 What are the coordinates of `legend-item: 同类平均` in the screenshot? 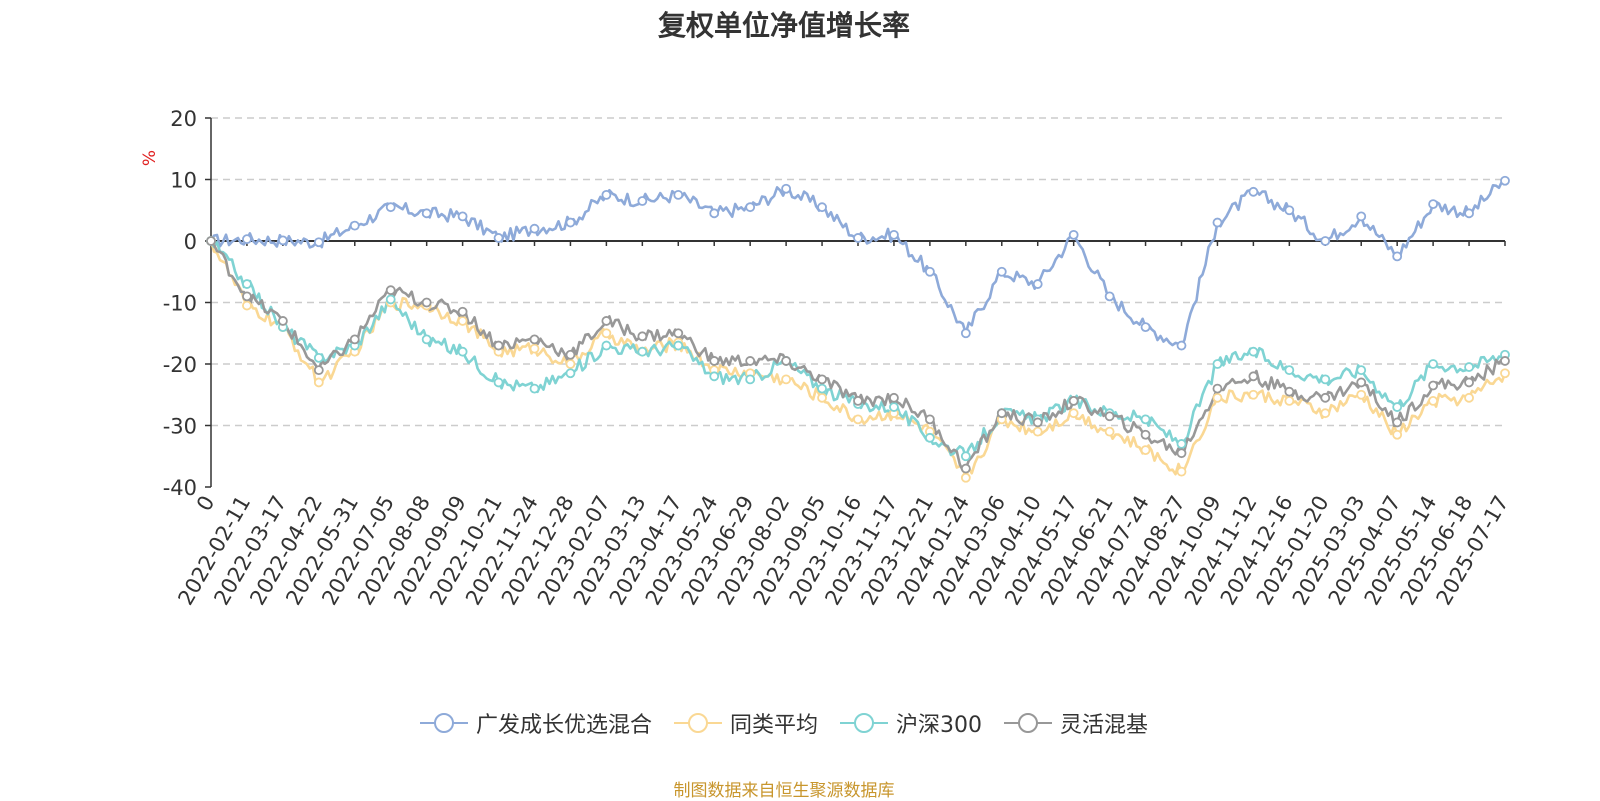 It's located at (745, 723).